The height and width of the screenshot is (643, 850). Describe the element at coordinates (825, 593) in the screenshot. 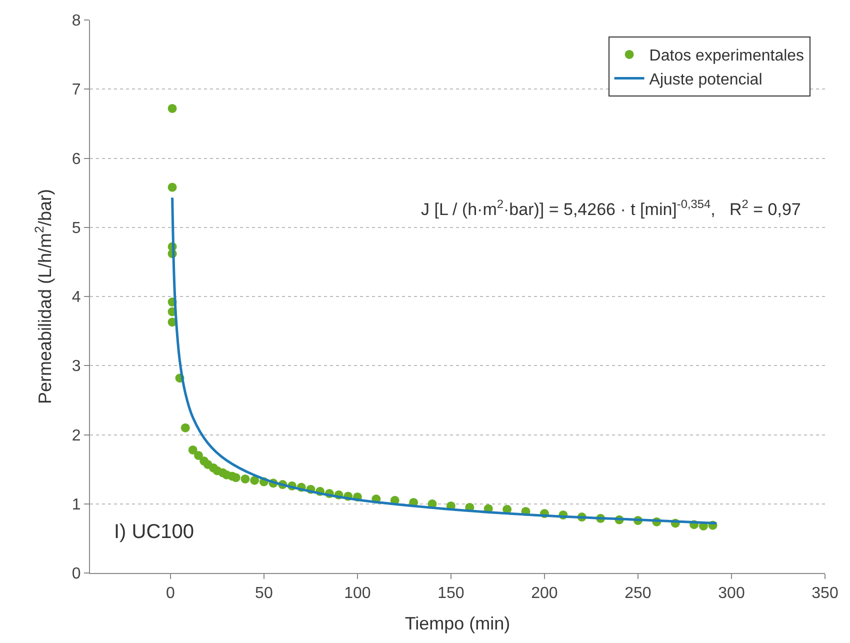

I see `x-tick-label: 350` at that location.